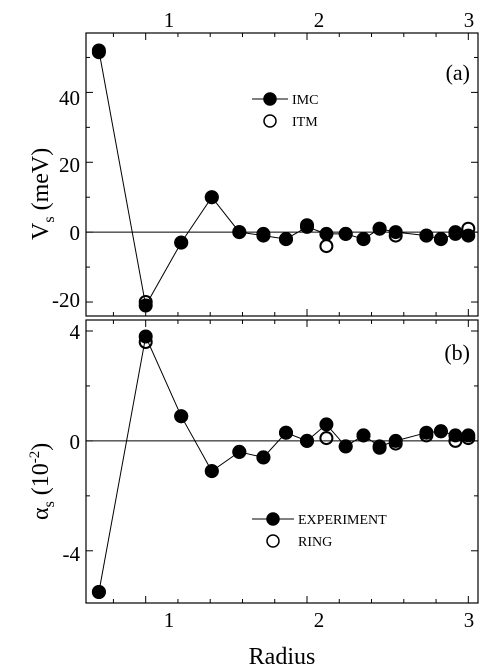  I want to click on a-ytick-label-20: 20, so click(69, 165).